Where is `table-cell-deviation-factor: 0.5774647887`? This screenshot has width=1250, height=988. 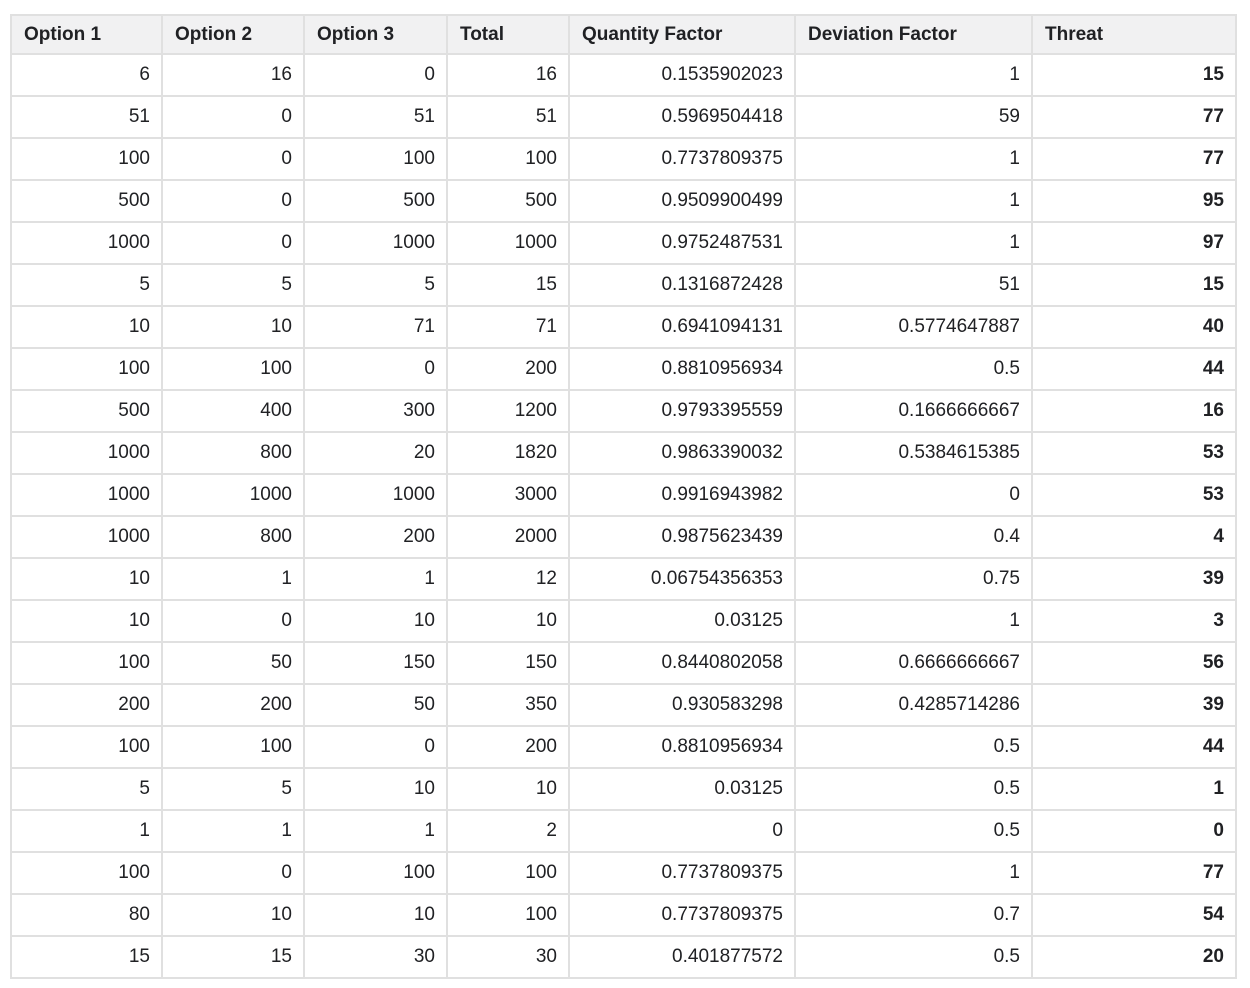 table-cell-deviation-factor: 0.5774647887 is located at coordinates (913, 327).